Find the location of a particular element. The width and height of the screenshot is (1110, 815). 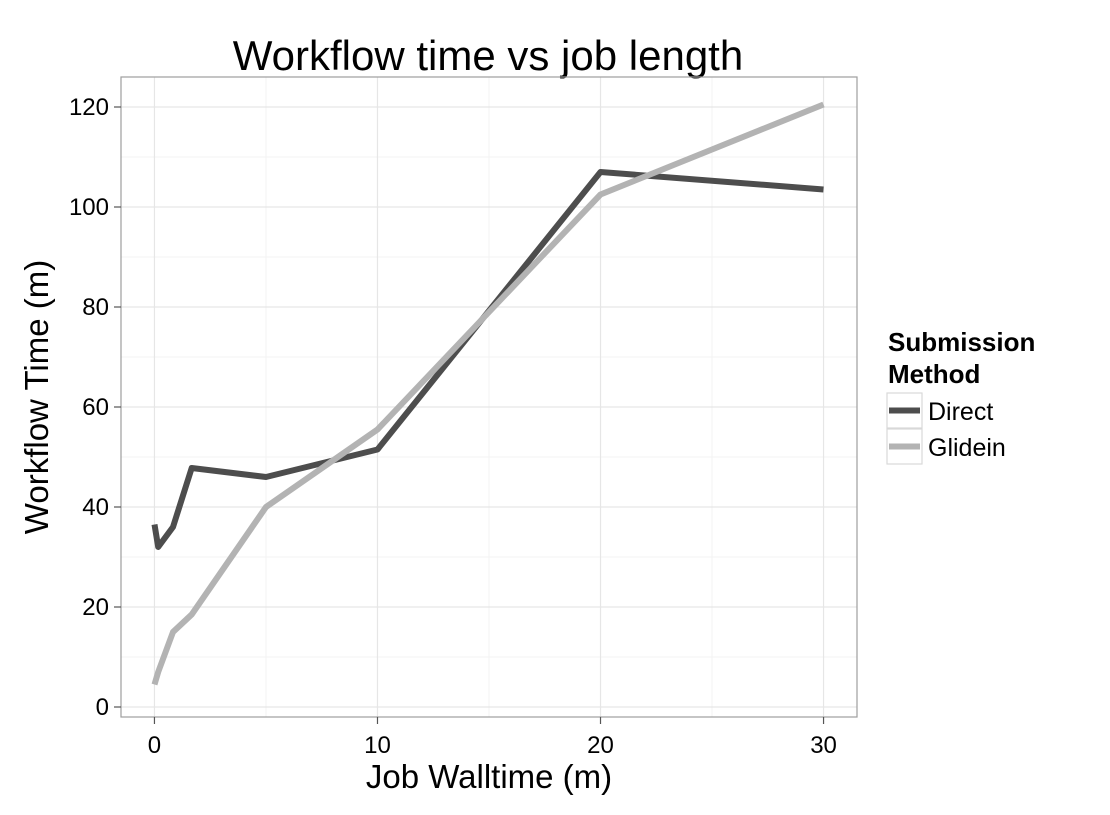

legend-title: Submission Method is located at coordinates (965, 358).